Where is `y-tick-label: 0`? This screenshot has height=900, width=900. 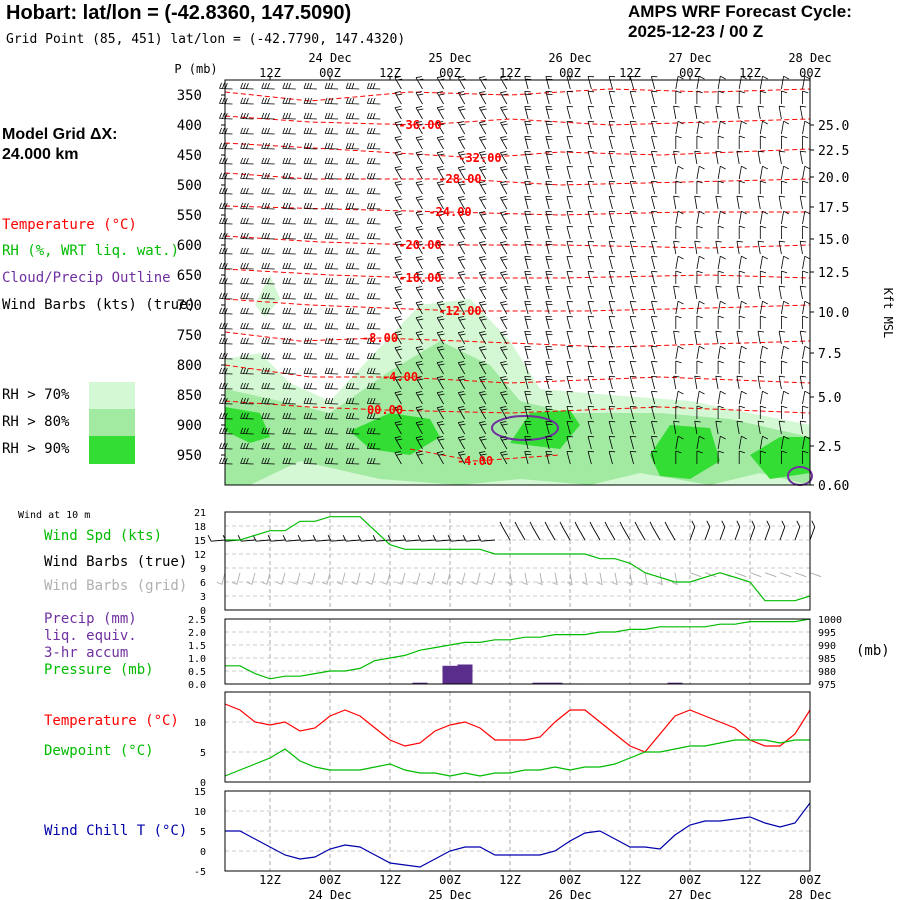
y-tick-label: 0 is located at coordinates (203, 783).